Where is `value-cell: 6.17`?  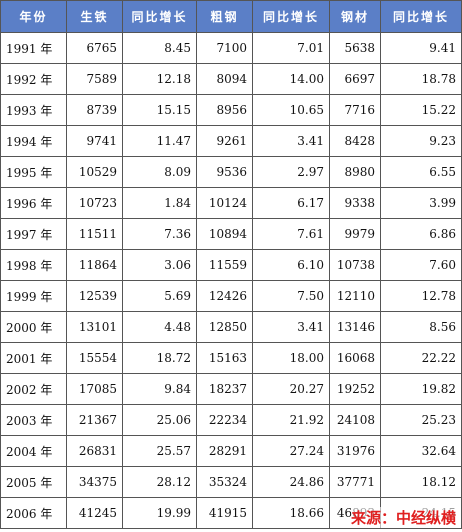
value-cell: 6.17 is located at coordinates (291, 203).